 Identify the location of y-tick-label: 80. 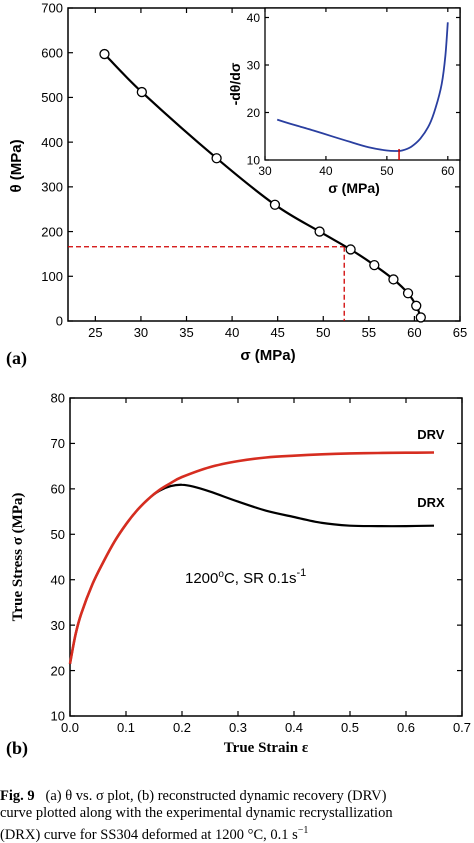
(58, 398).